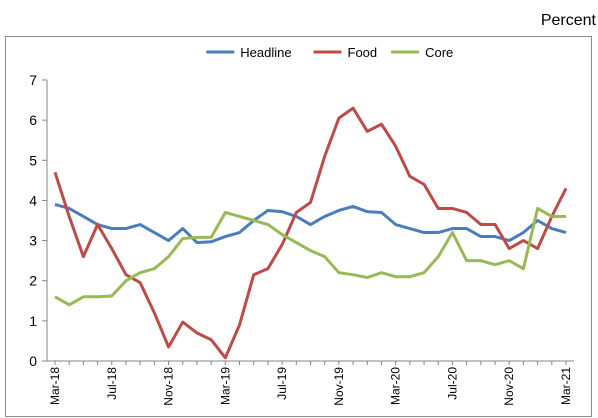  Describe the element at coordinates (33, 321) in the screenshot. I see `y-tick-label: 1` at that location.